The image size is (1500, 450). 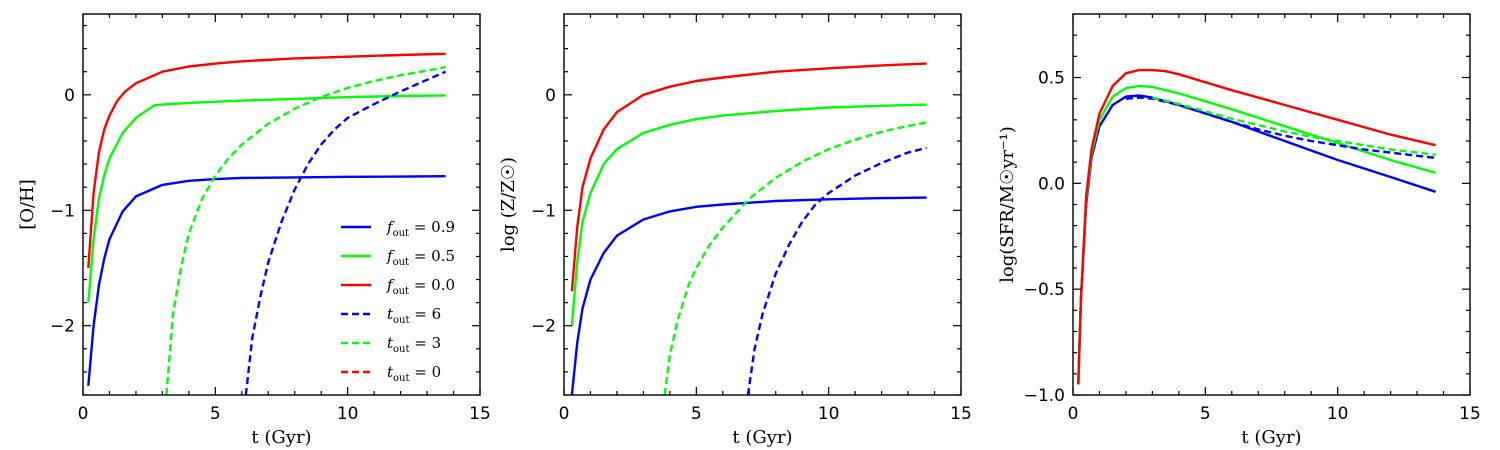 What do you see at coordinates (414, 315) in the screenshot?
I see `legend-label: tout = 6` at bounding box center [414, 315].